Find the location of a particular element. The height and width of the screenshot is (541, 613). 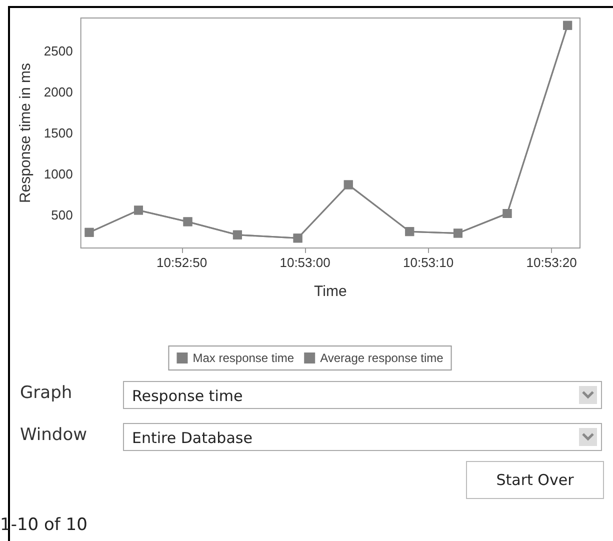

text: Response time is located at coordinates (187, 396).